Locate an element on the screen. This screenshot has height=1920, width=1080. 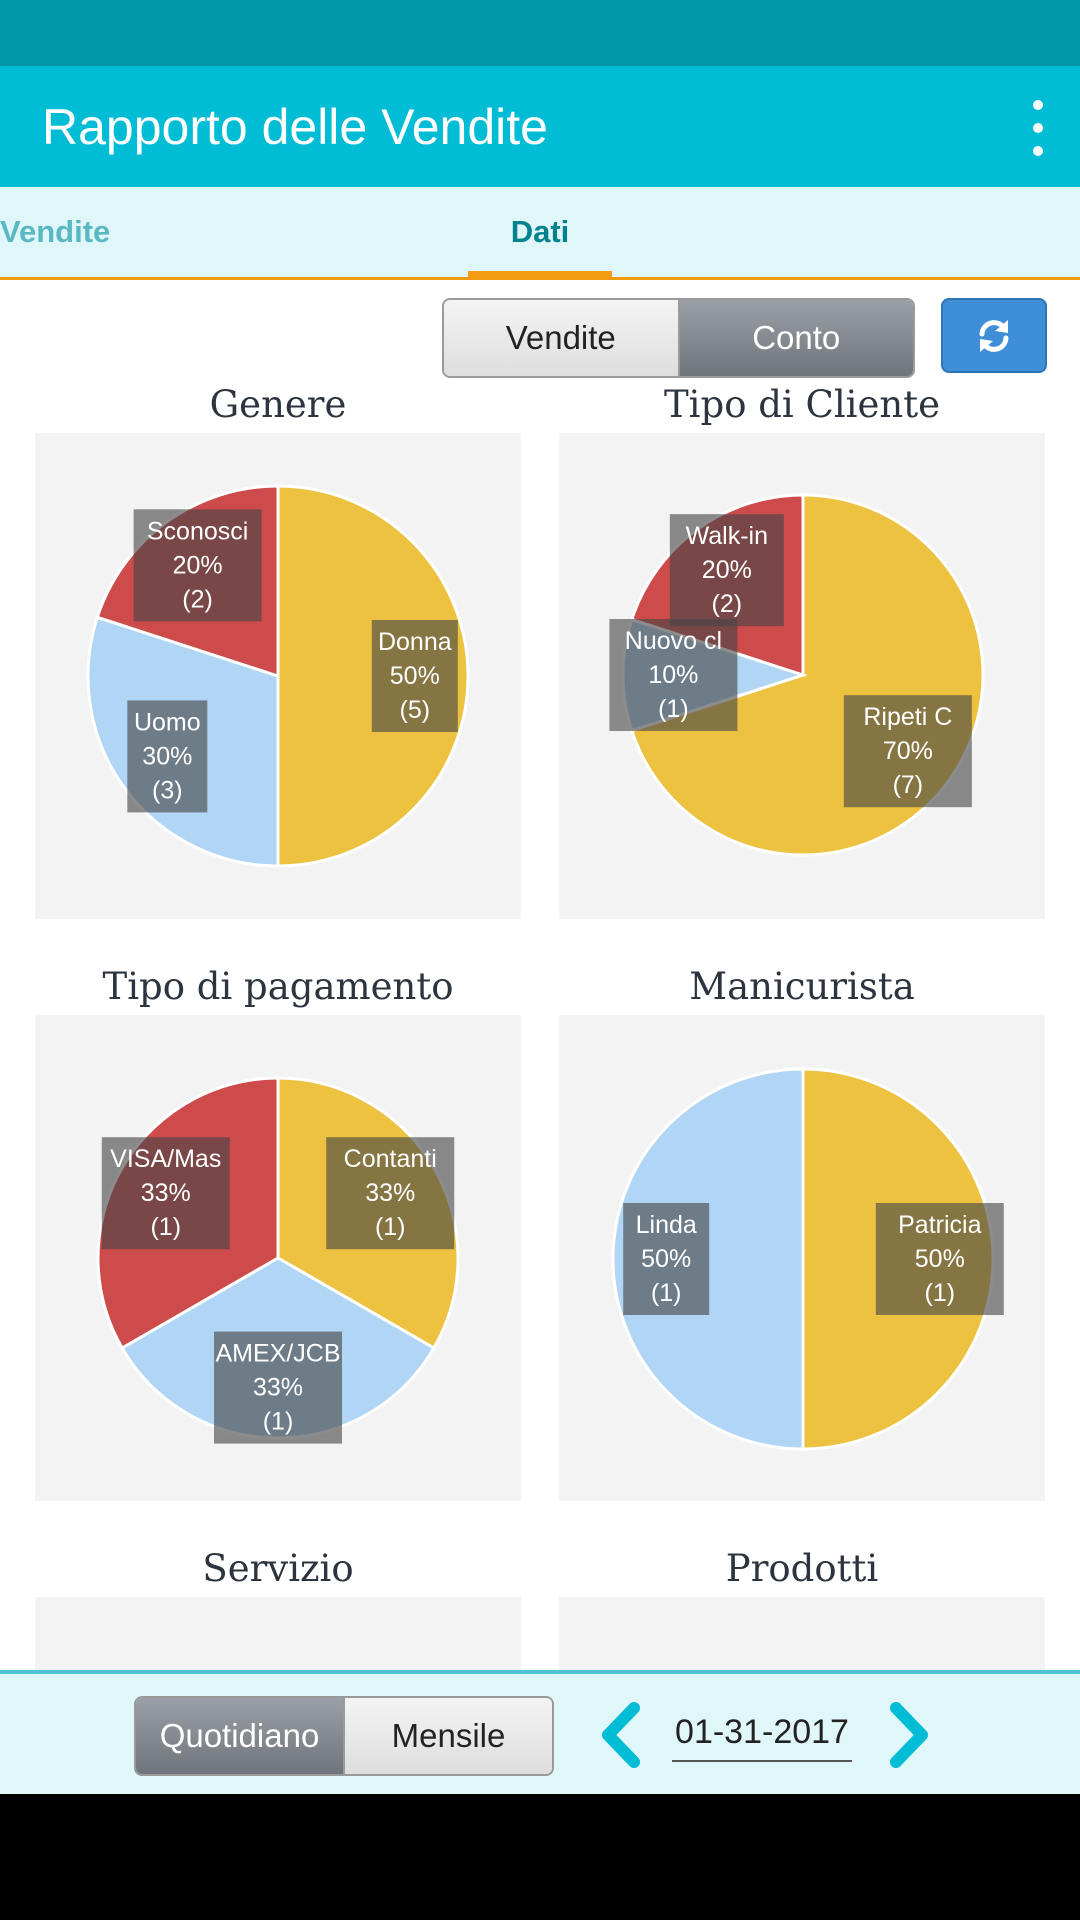
chart-genere: Donna 50% (5) Uomo 30% (3) Sconosci 20% (2) is located at coordinates (278, 676).